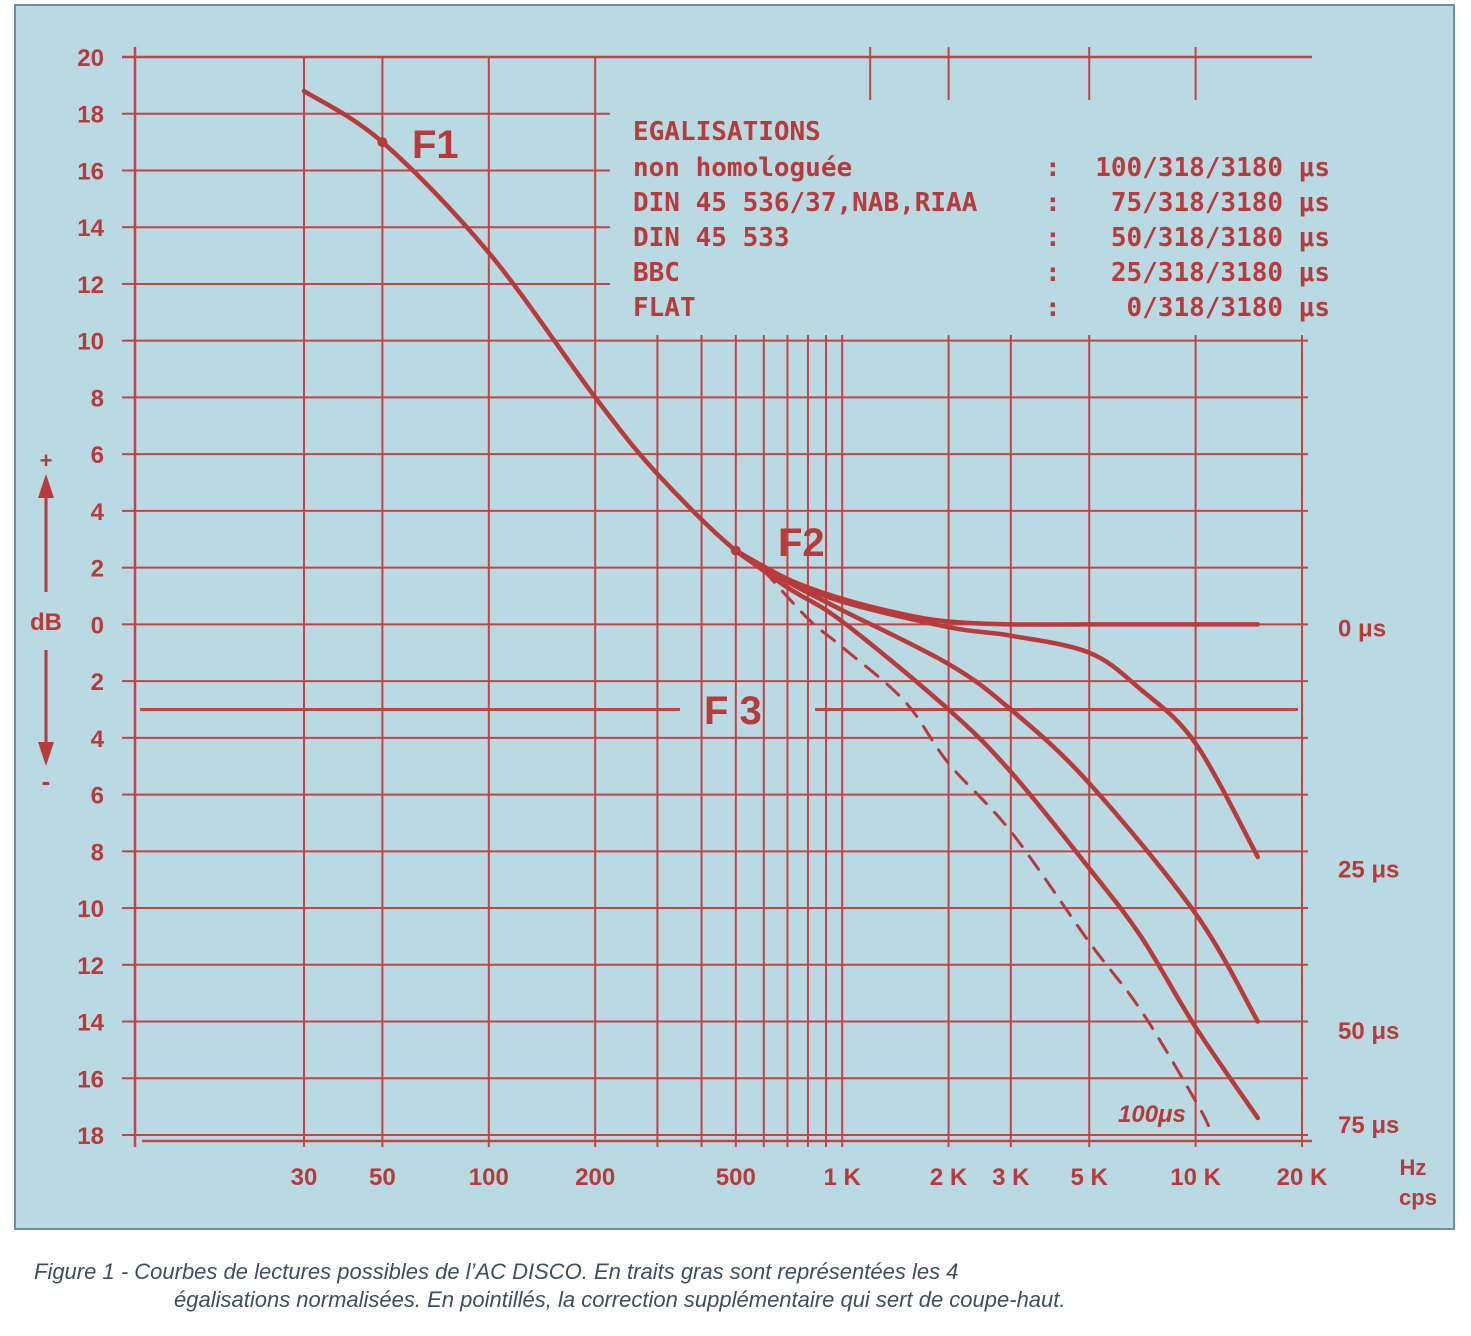 This screenshot has width=1471, height=1336. I want to click on x-tick-label: 30, so click(304, 1177).